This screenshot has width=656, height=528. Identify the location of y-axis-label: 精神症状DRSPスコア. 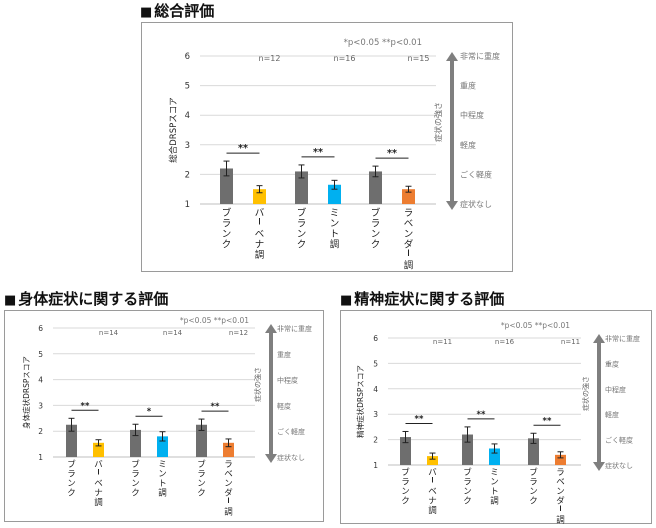
(360, 401).